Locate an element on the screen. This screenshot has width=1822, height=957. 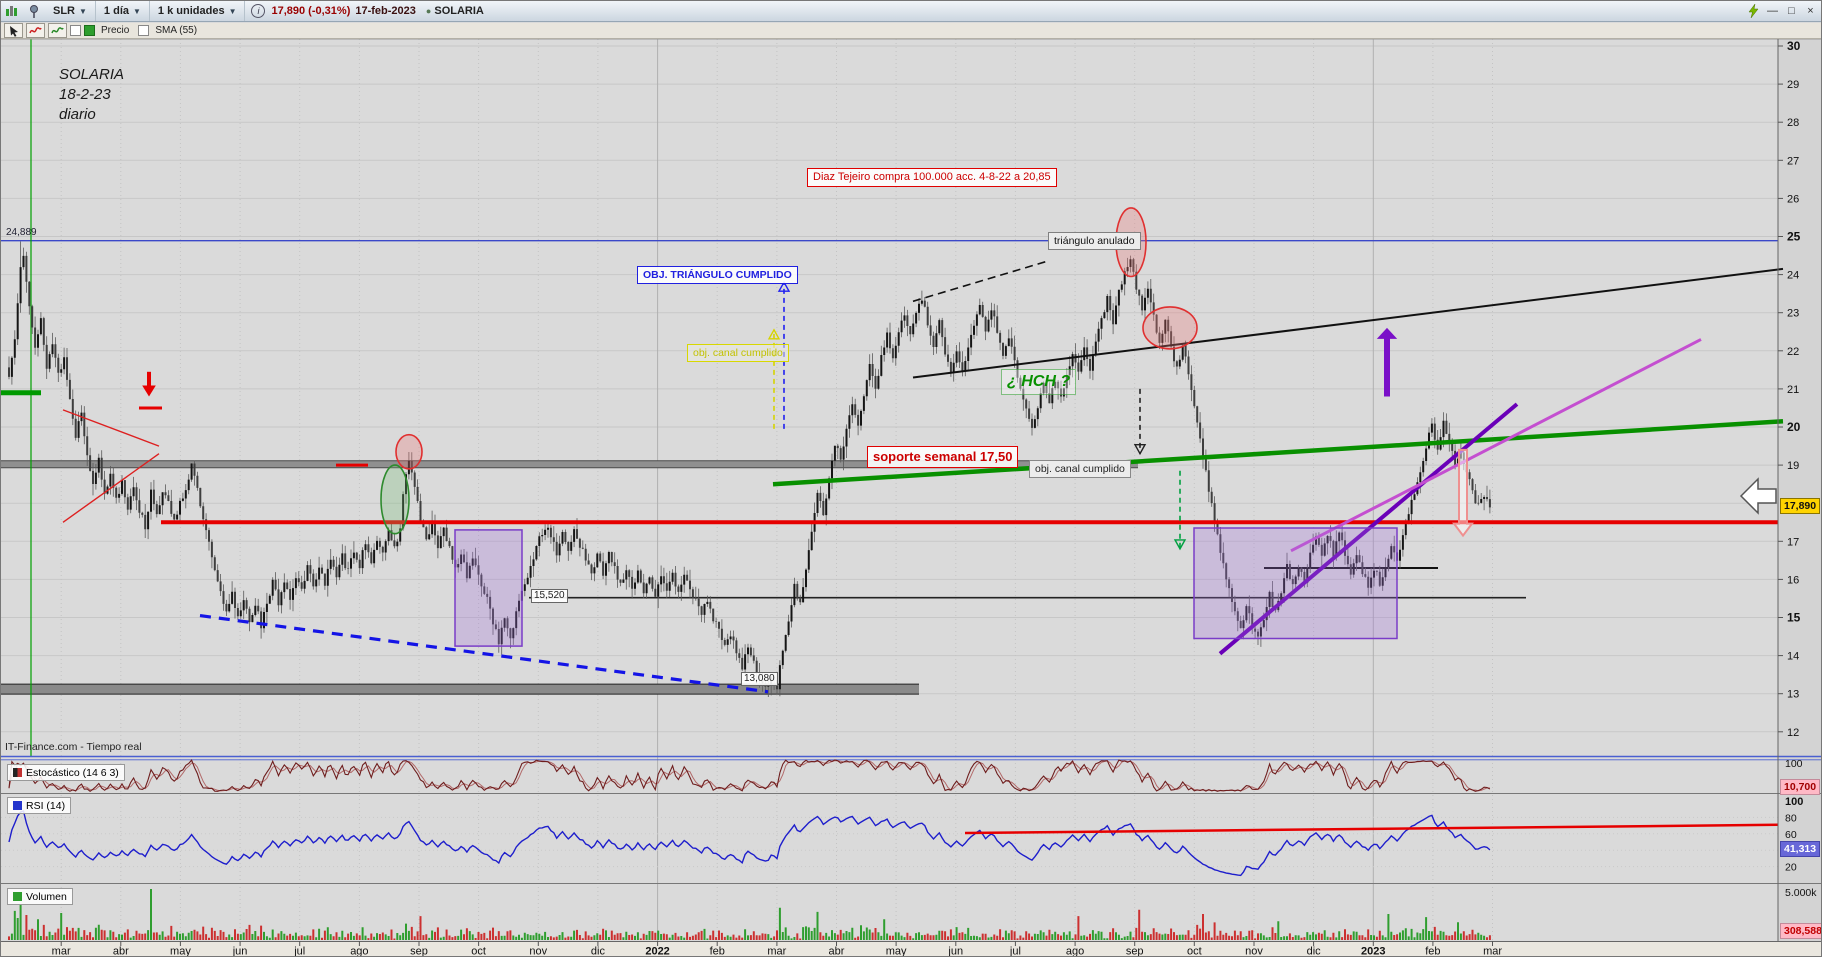
annotation-obj-canal-yellow: obj. canal cumplido is located at coordinates (738, 353).